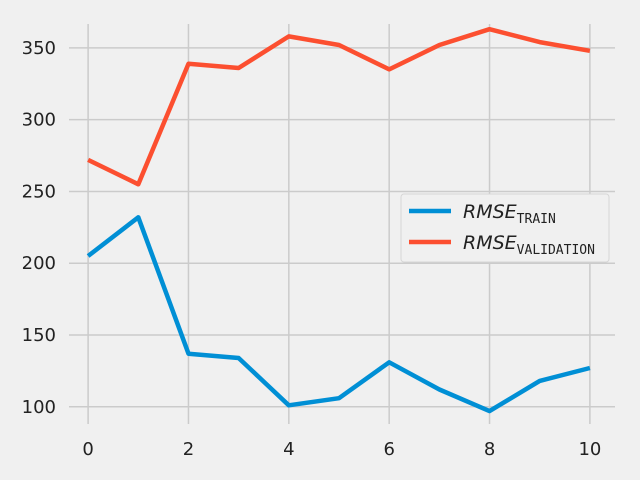 The height and width of the screenshot is (480, 640). I want to click on y-tick-label: 250, so click(39, 191).